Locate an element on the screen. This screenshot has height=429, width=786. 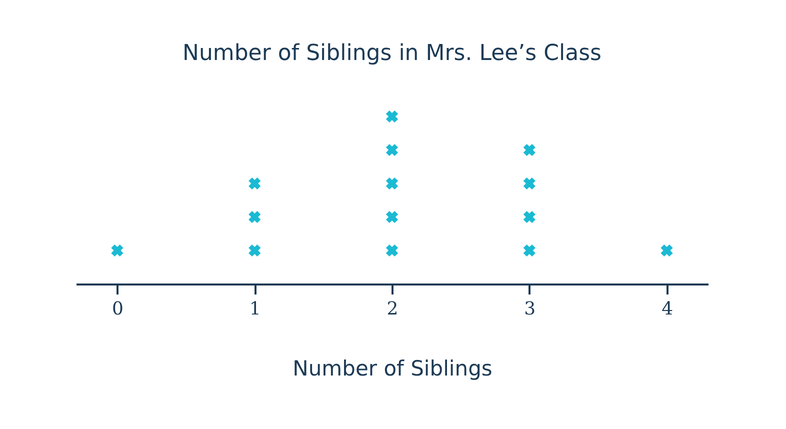
x-tick-label: 1 is located at coordinates (255, 309).